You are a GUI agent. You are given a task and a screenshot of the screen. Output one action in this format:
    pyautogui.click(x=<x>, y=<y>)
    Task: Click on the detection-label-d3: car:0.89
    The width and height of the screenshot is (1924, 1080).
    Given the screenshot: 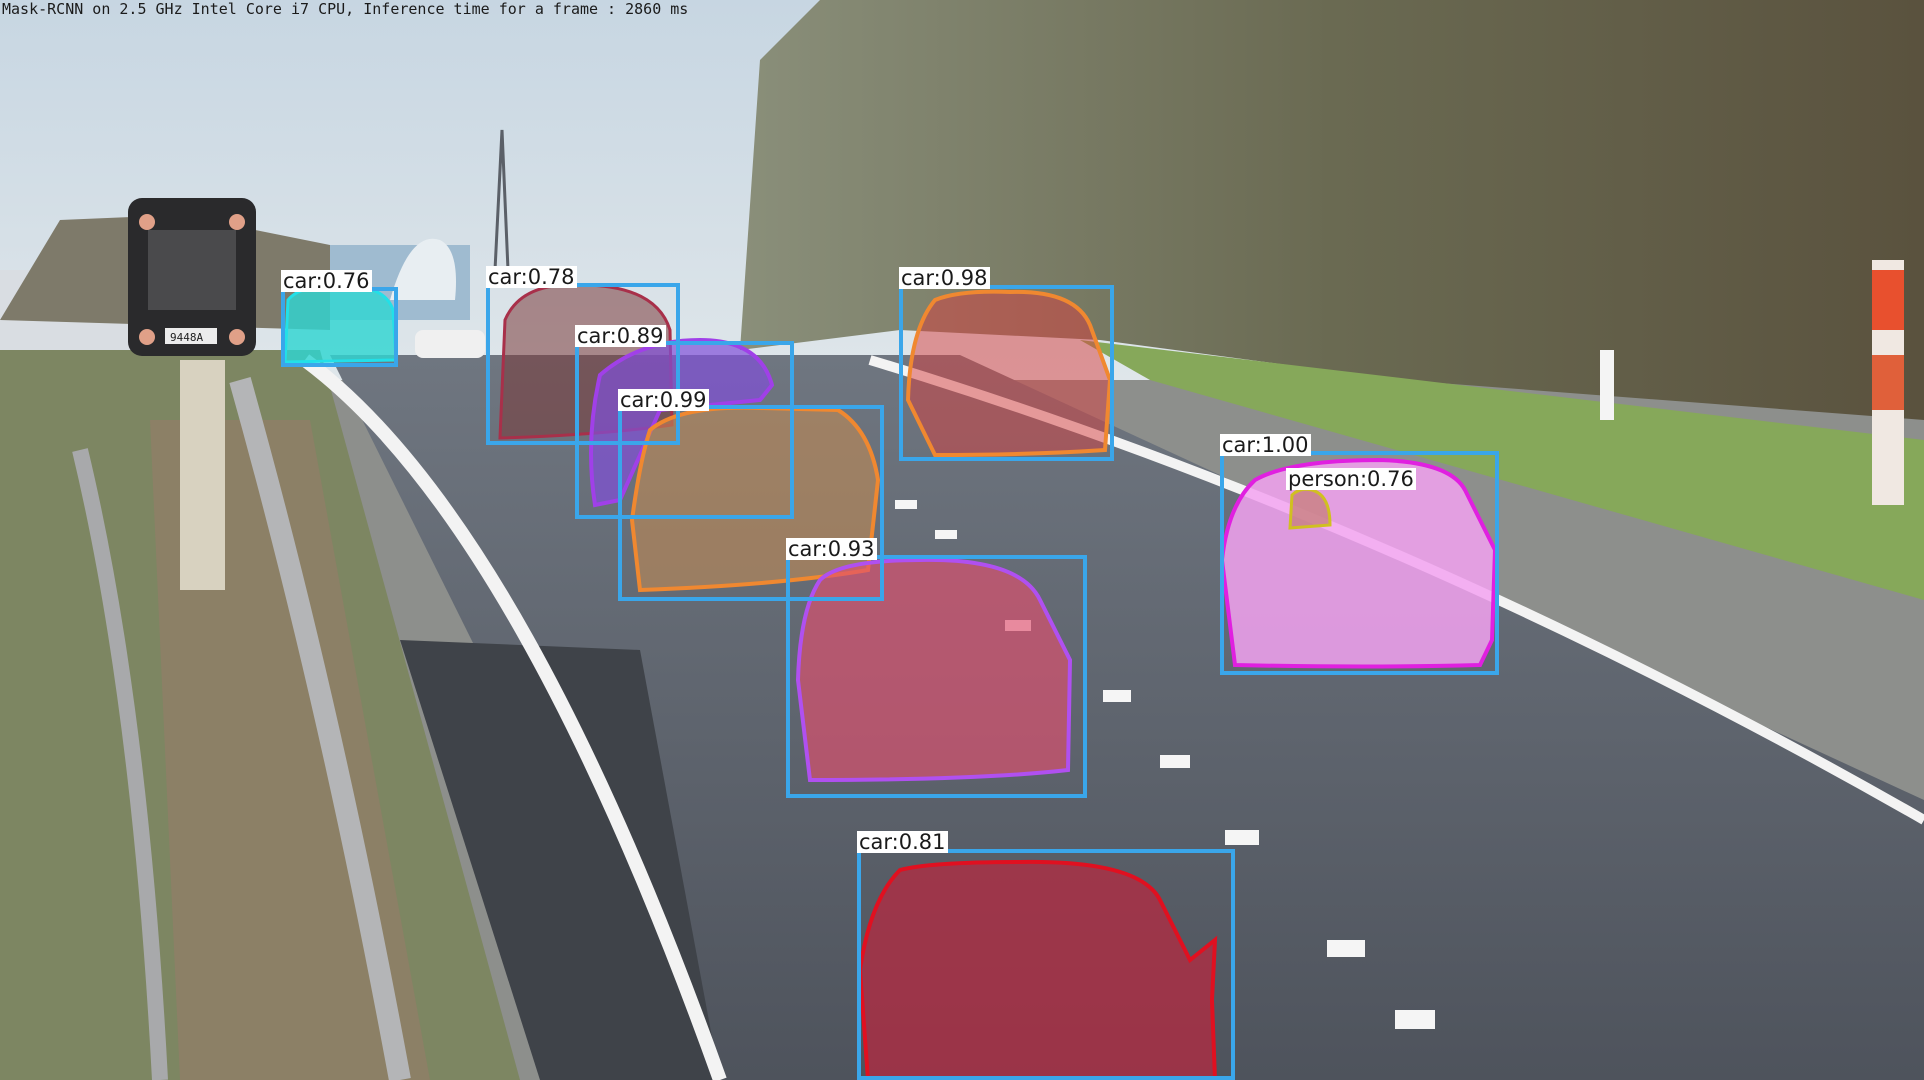 What is the action you would take?
    pyautogui.click(x=620, y=336)
    